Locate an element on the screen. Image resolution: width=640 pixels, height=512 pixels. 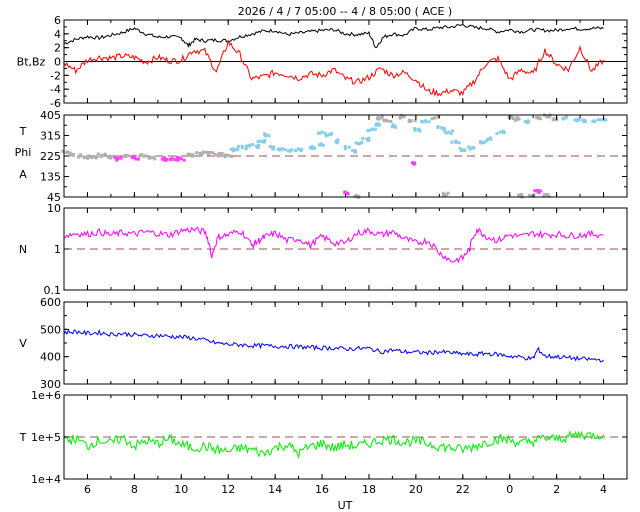
x-tick-label: 14 is located at coordinates (275, 489).